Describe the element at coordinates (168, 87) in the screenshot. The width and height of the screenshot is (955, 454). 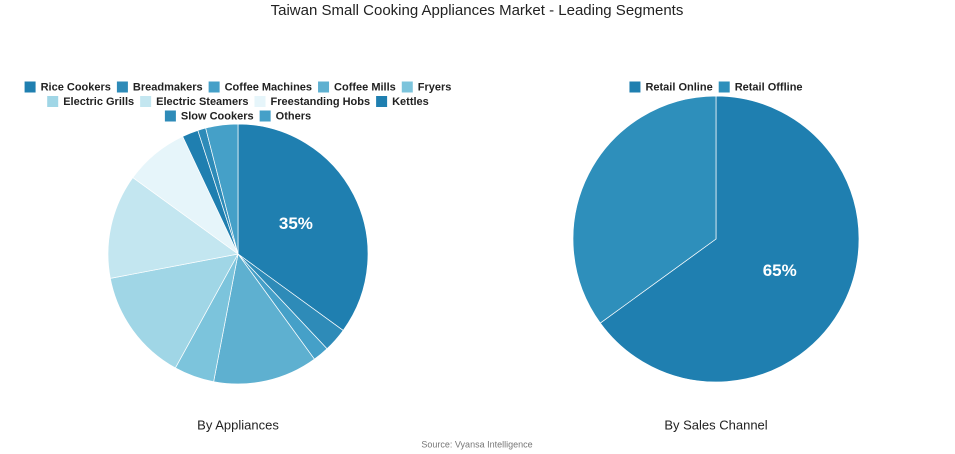
I see `legend-label: Breadmakers` at that location.